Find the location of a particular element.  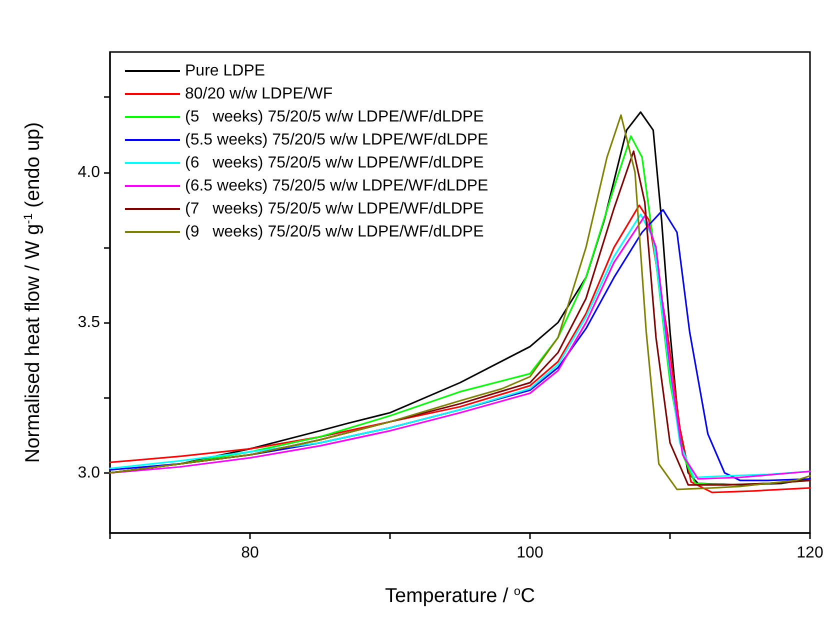

legend-label: (7 weeks) 75/20/5 w/w LDPE/WF/dLDPE is located at coordinates (334, 209).